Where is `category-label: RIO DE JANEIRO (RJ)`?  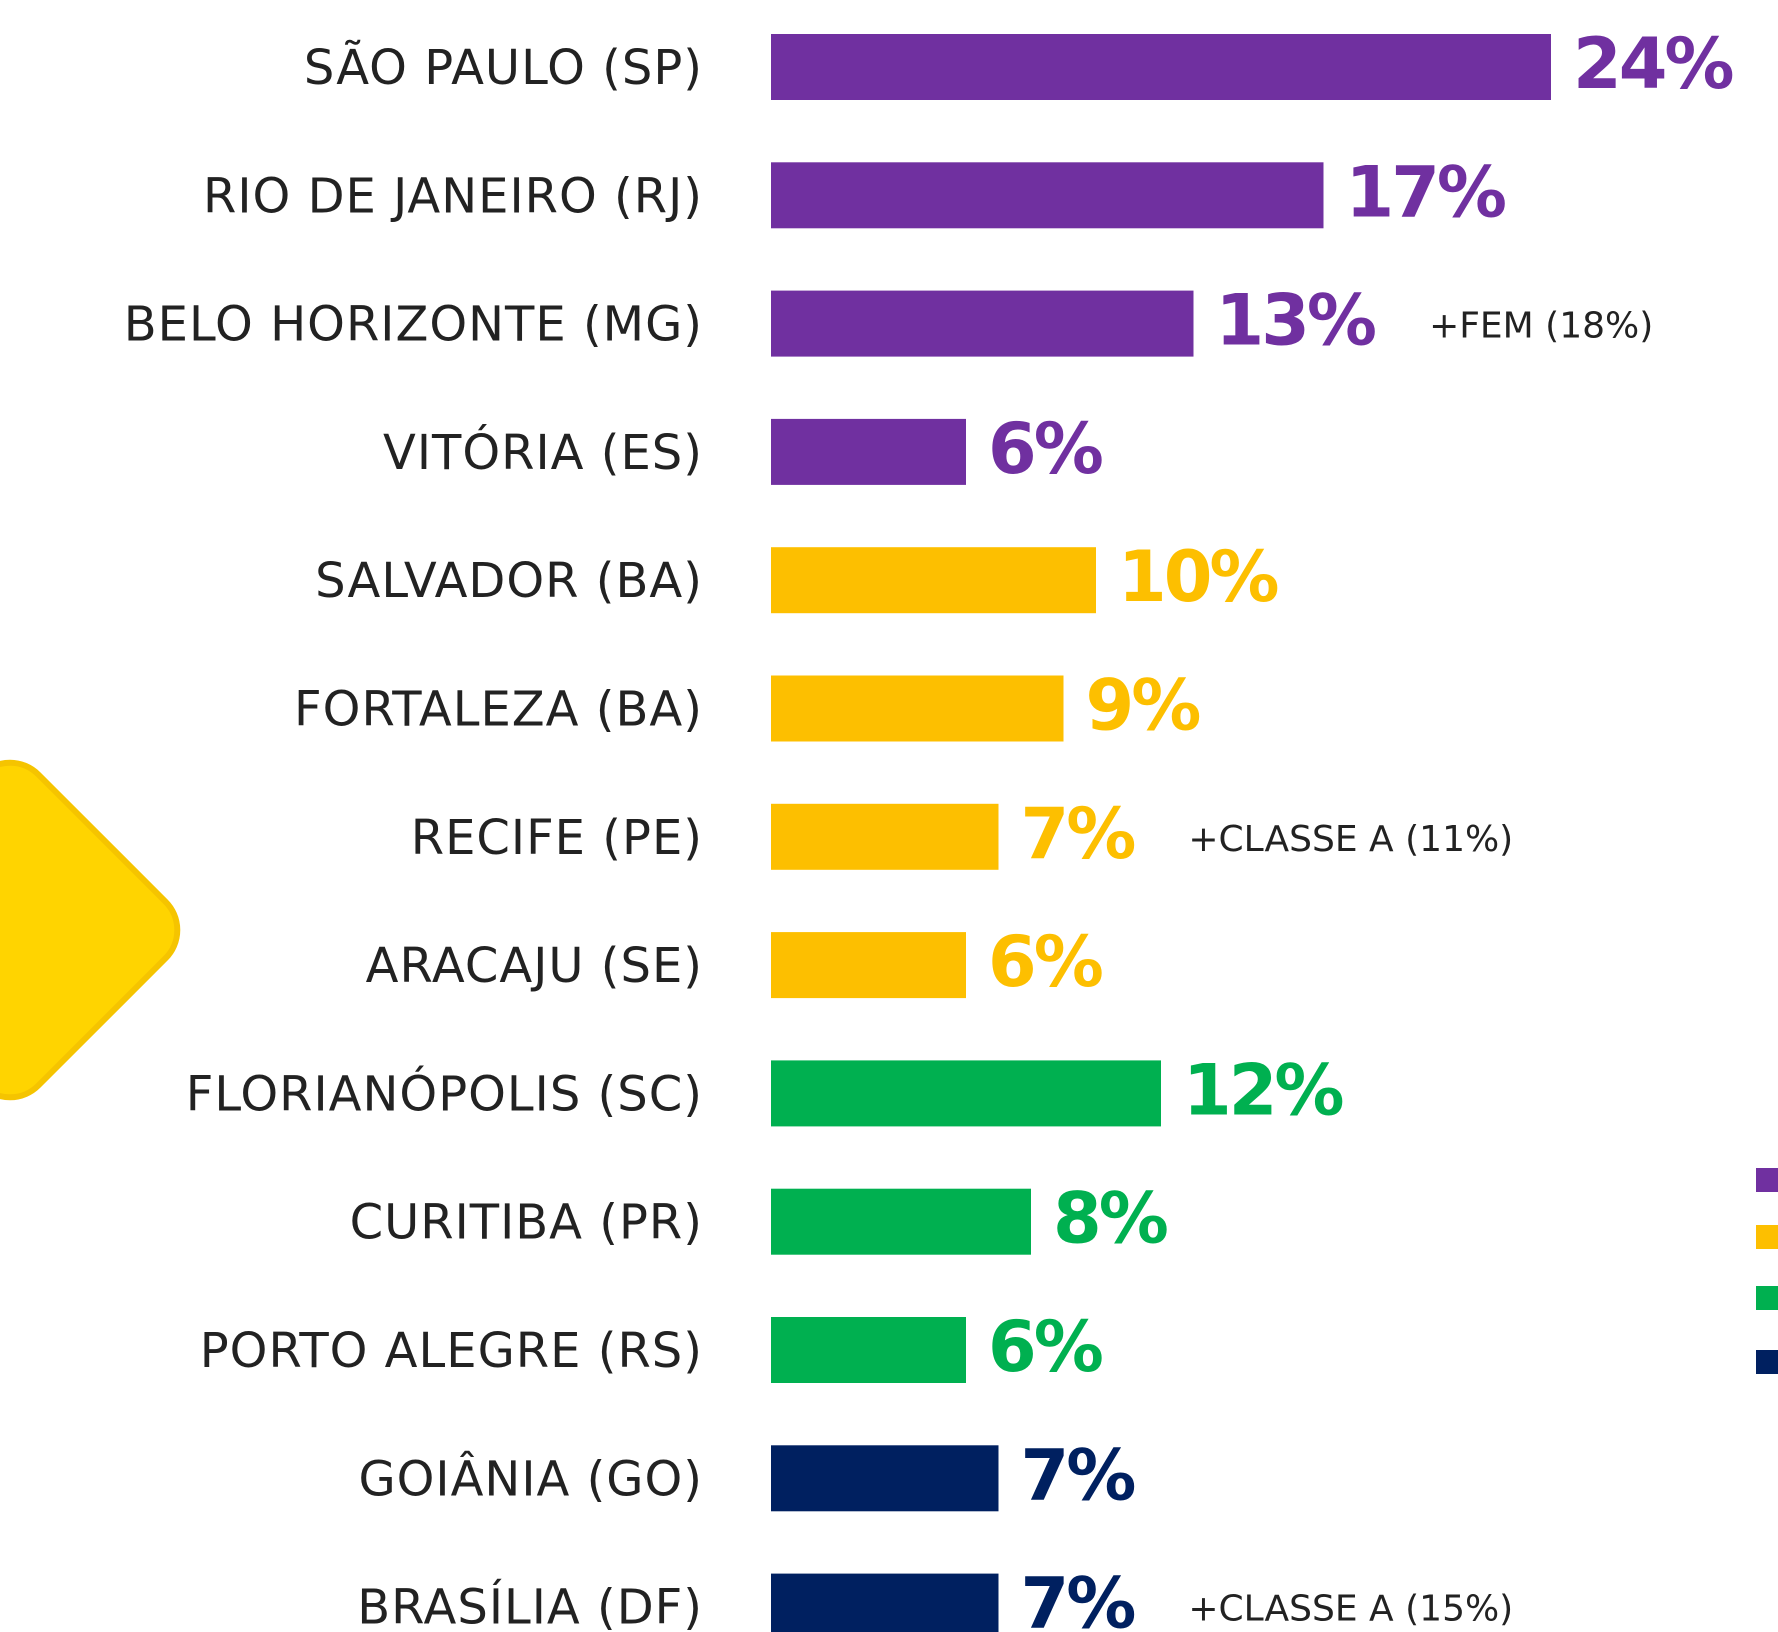
category-label: RIO DE JANEIRO (RJ) is located at coordinates (453, 196).